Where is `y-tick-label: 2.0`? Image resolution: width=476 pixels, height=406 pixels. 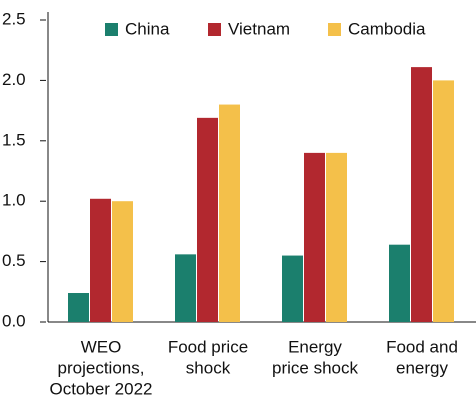 y-tick-label: 2.0 is located at coordinates (14, 79).